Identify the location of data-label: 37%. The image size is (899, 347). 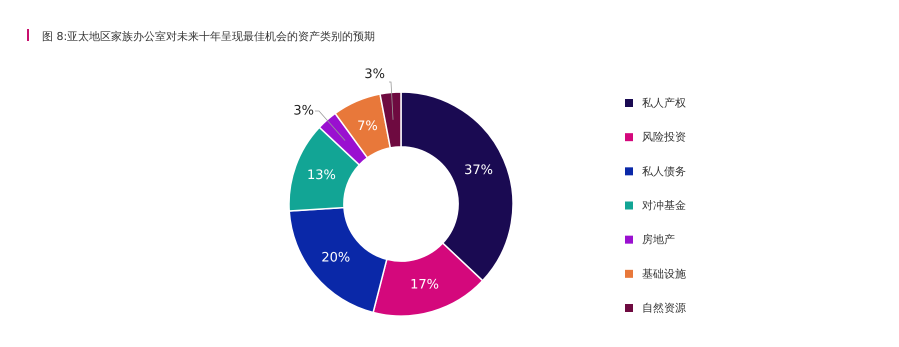
(479, 170).